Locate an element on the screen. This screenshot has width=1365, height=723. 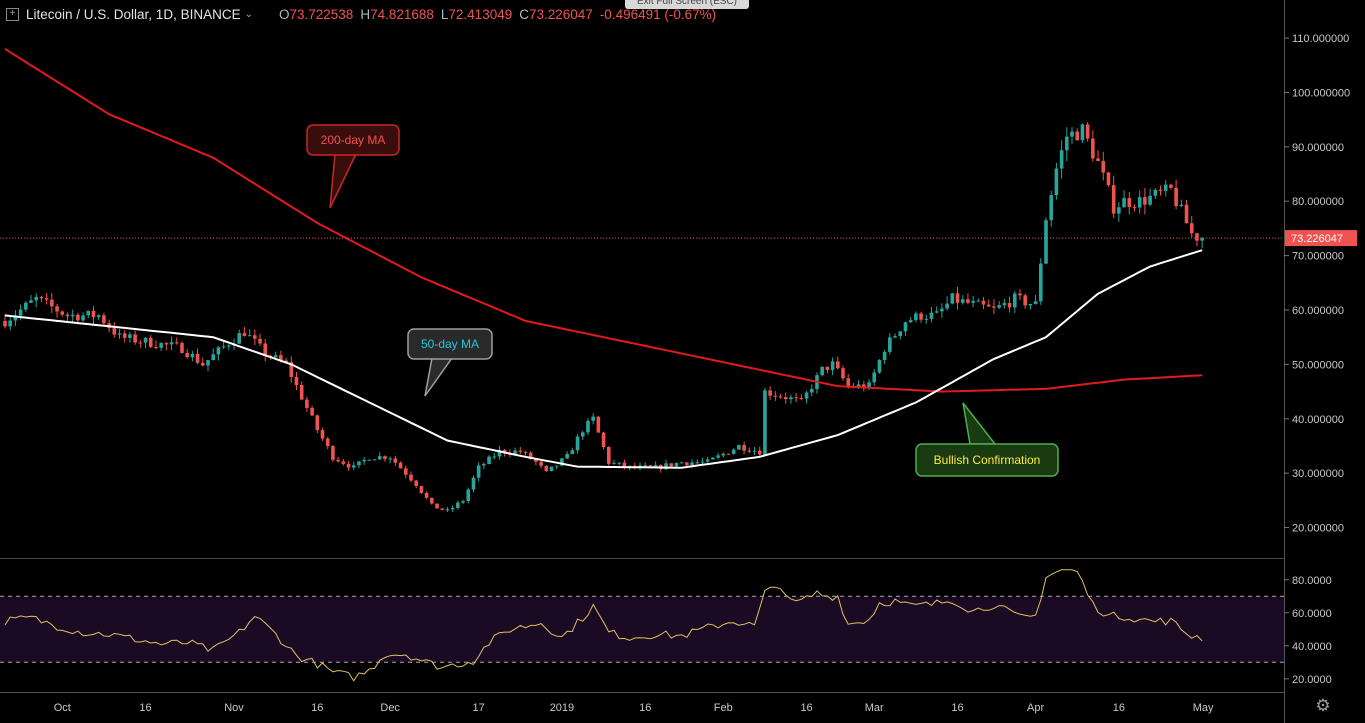
annotation-box is located at coordinates (987, 460).